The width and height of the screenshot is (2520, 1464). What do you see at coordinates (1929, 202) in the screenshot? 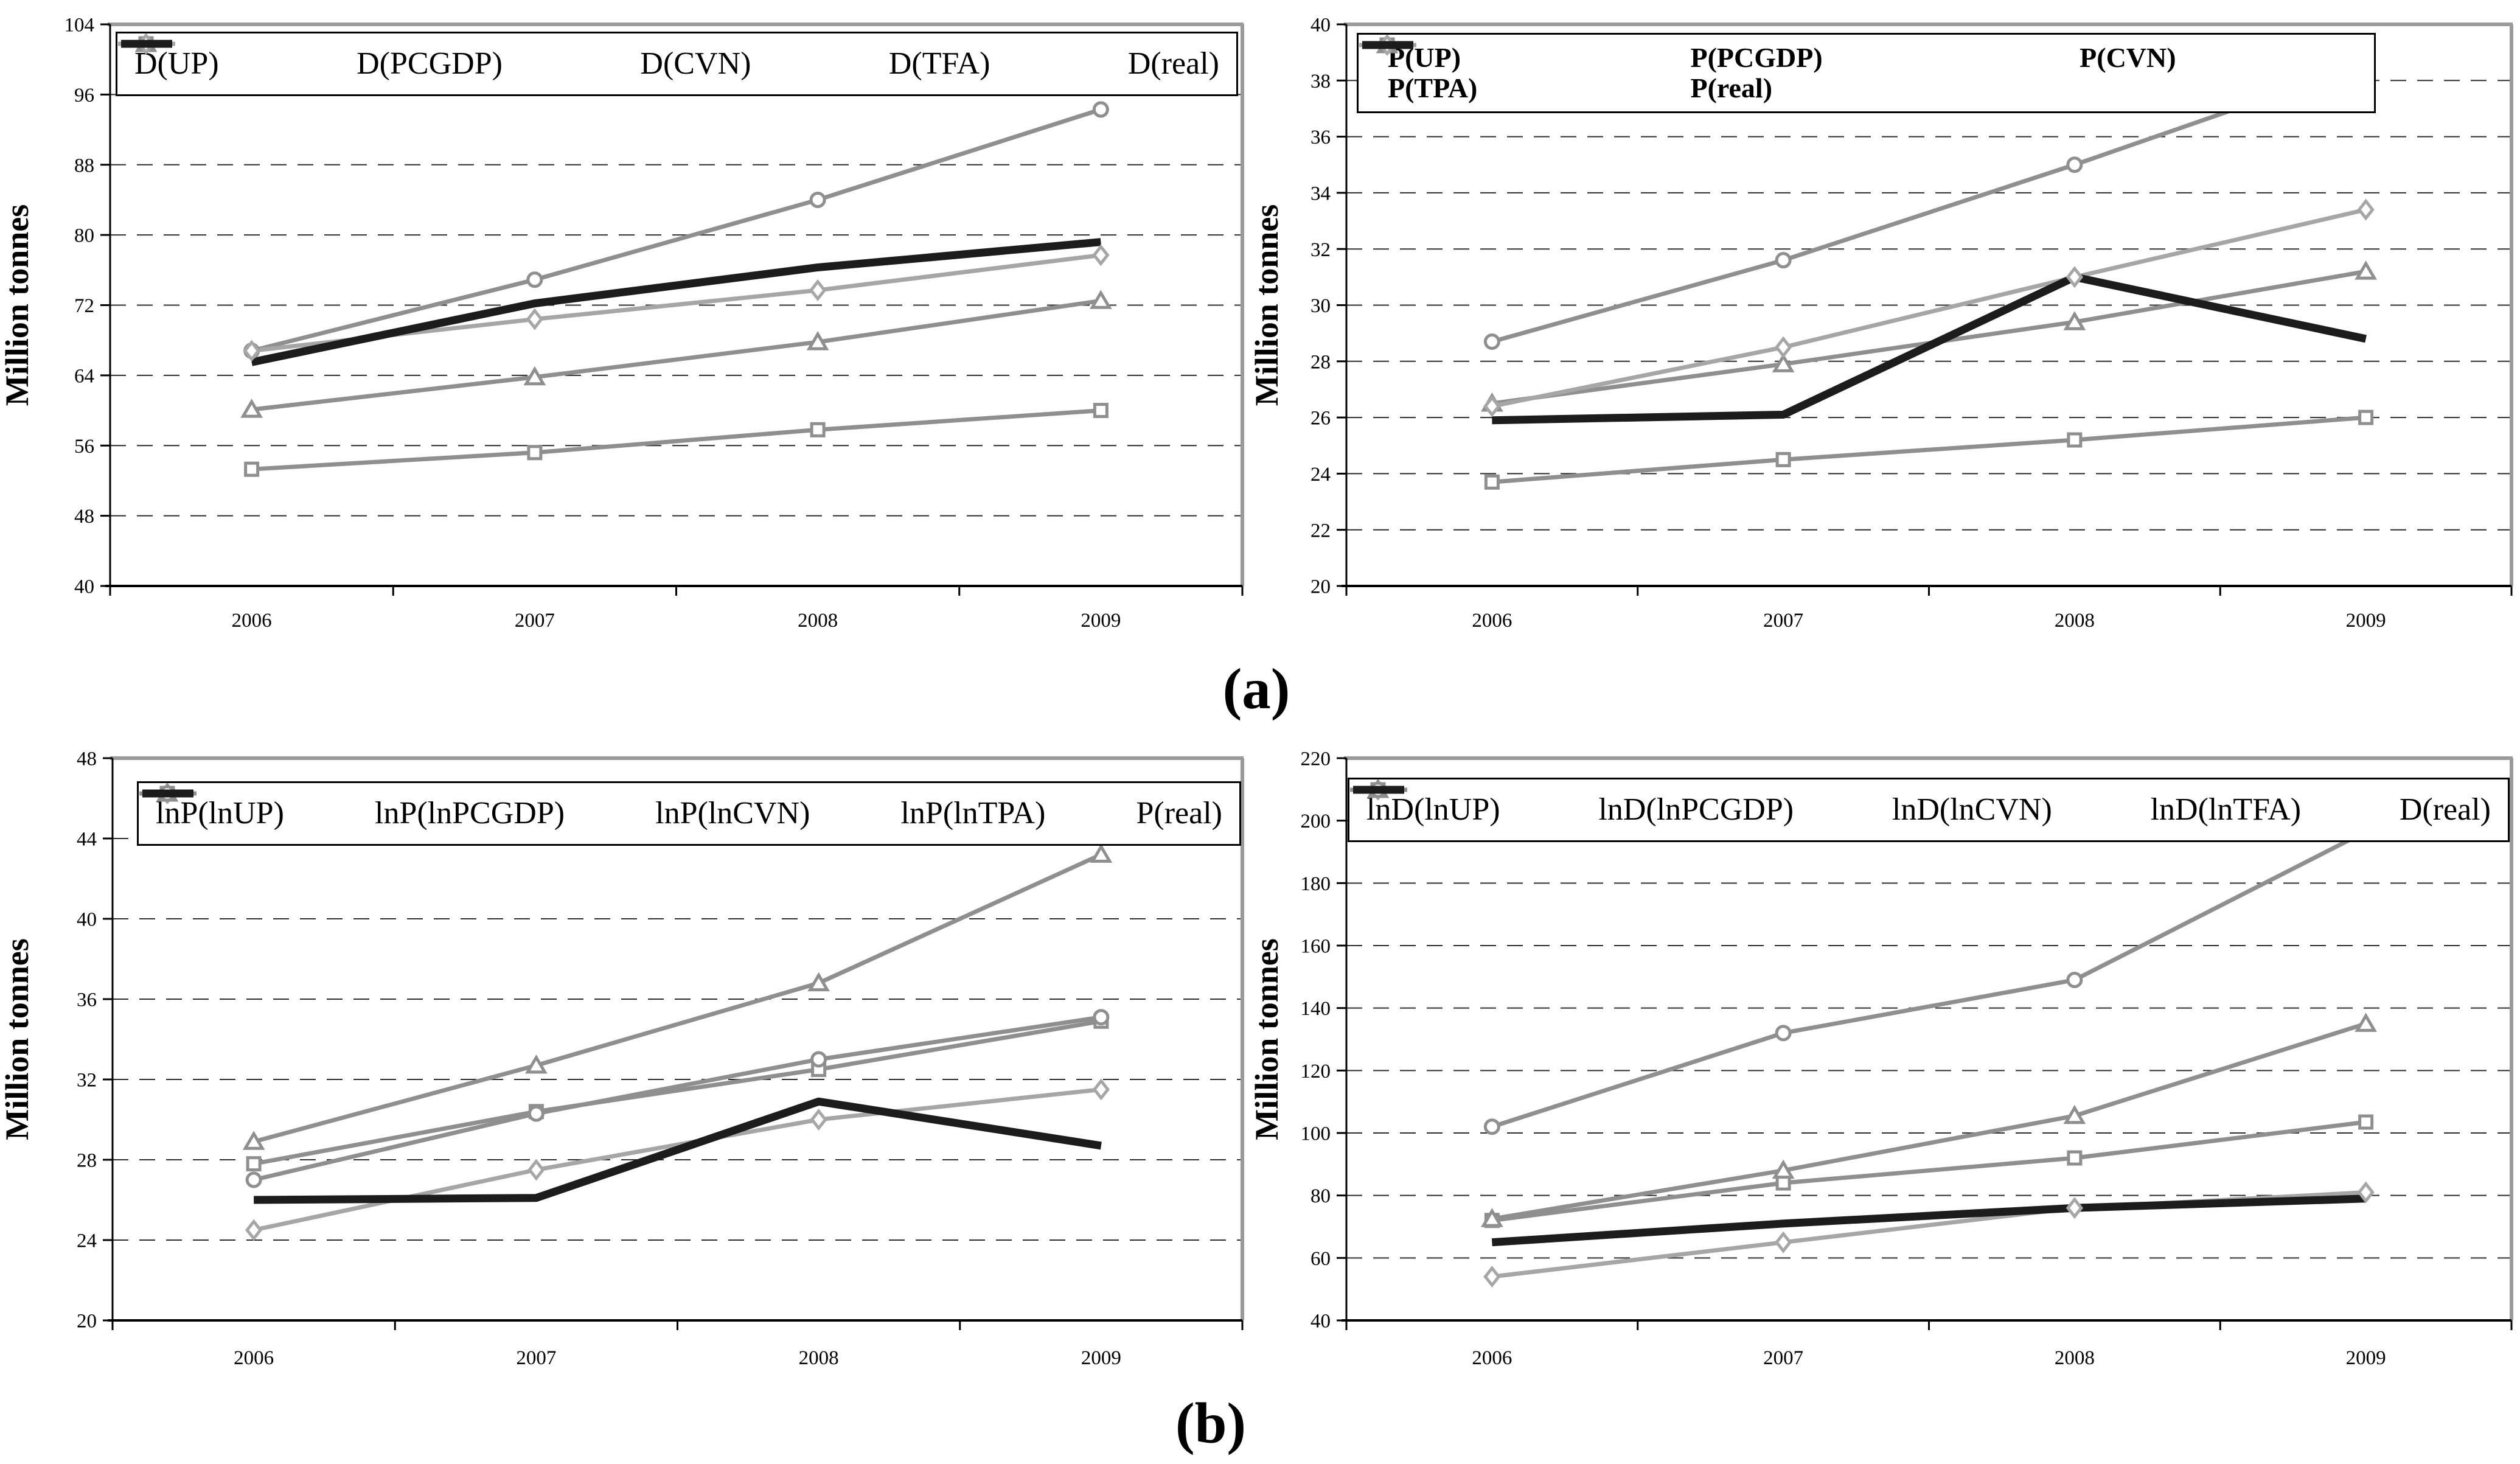
I see `series-line-p-cvn` at bounding box center [1929, 202].